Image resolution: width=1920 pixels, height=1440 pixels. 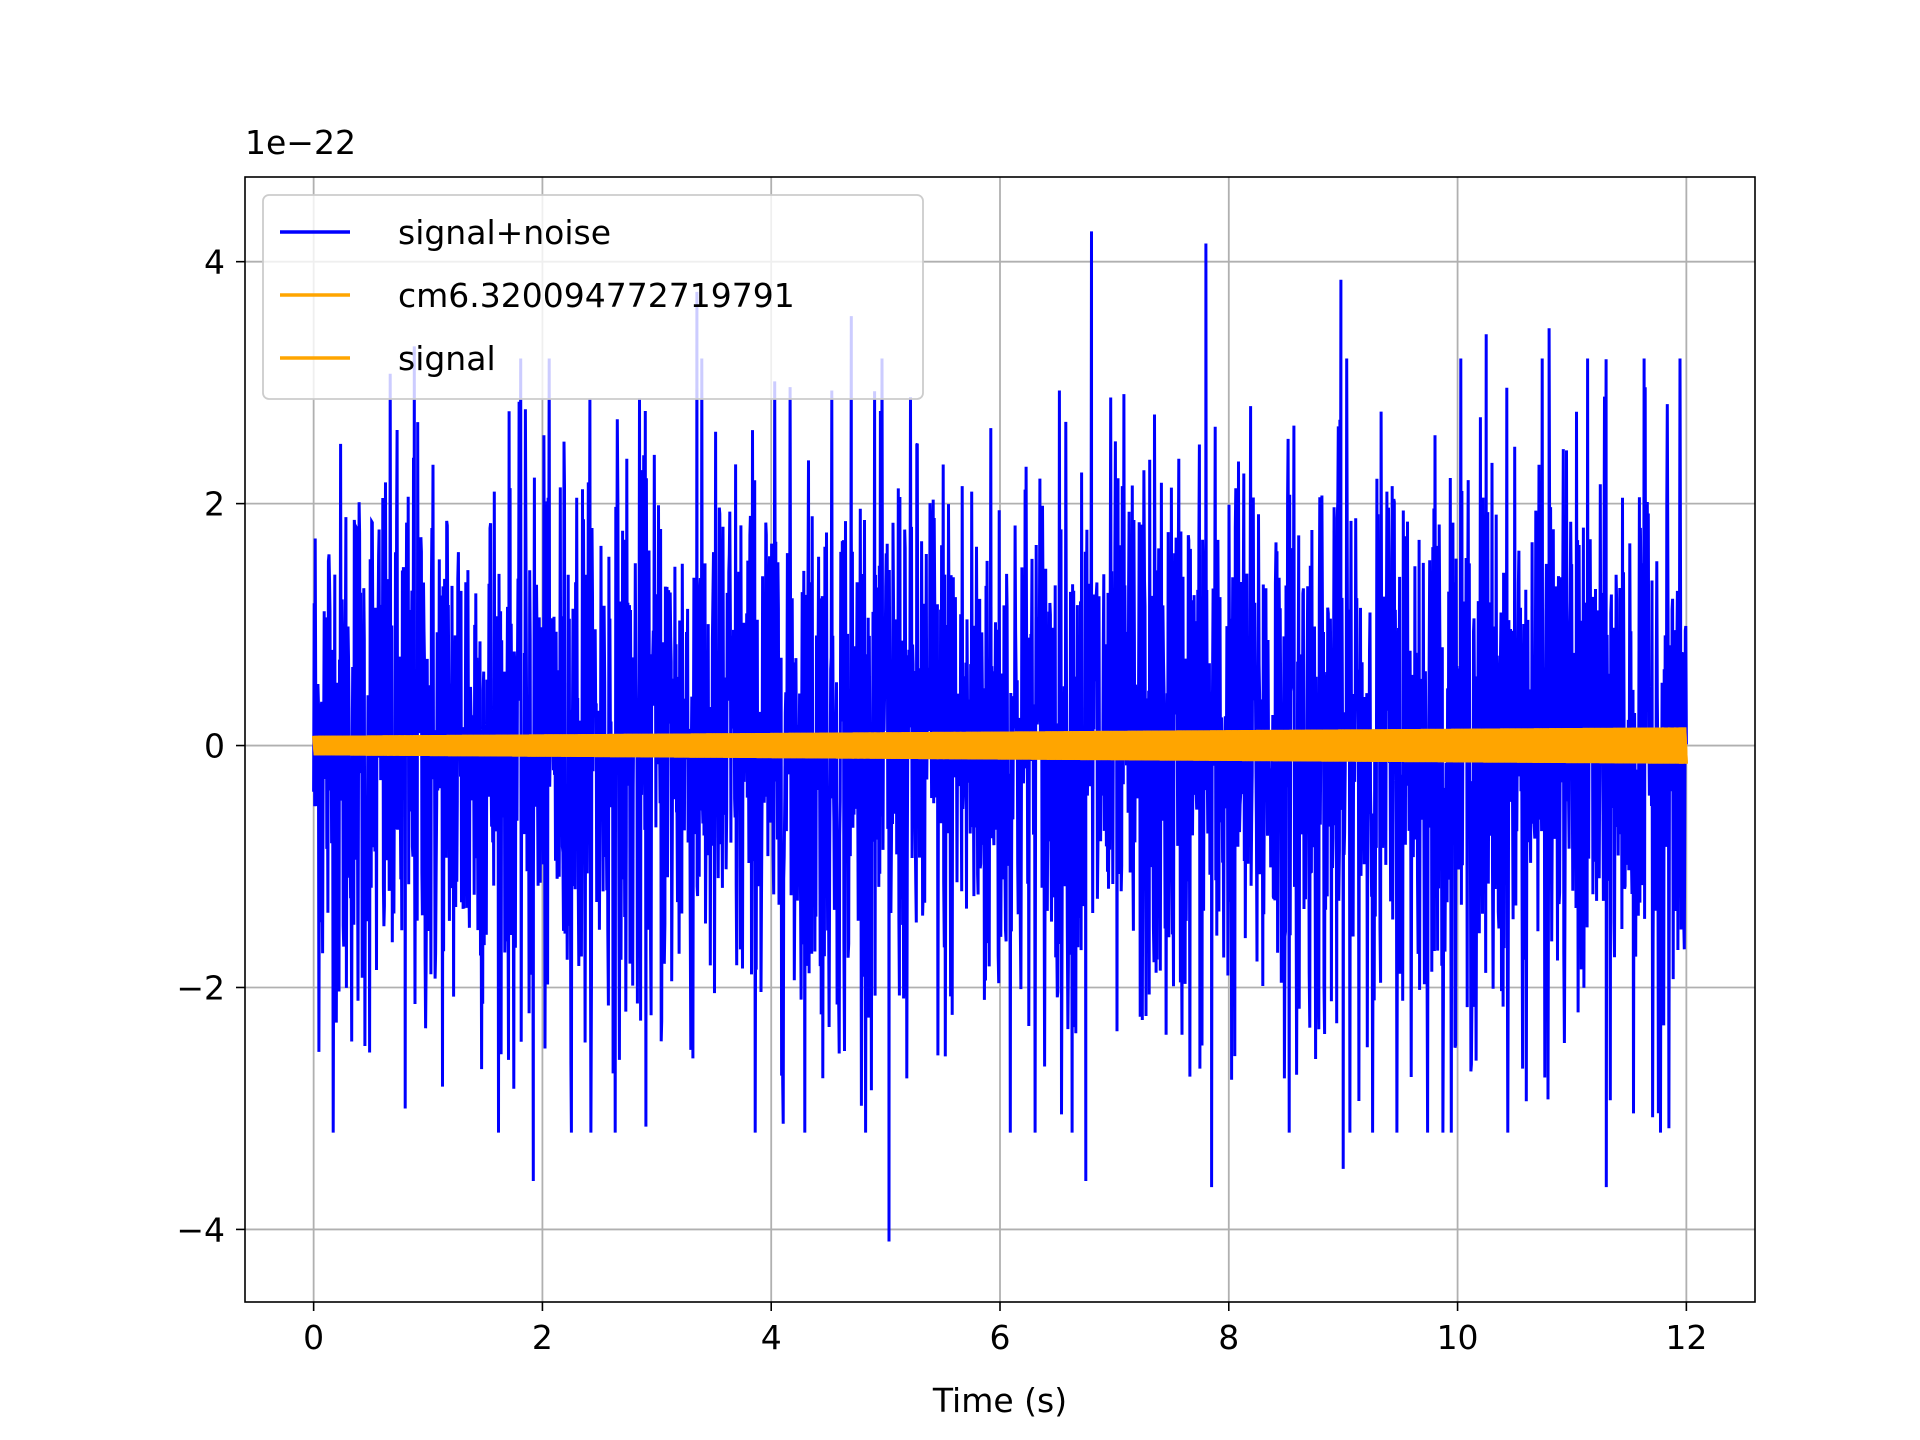 I want to click on y-offset-text: 1e−22, so click(x=300, y=142).